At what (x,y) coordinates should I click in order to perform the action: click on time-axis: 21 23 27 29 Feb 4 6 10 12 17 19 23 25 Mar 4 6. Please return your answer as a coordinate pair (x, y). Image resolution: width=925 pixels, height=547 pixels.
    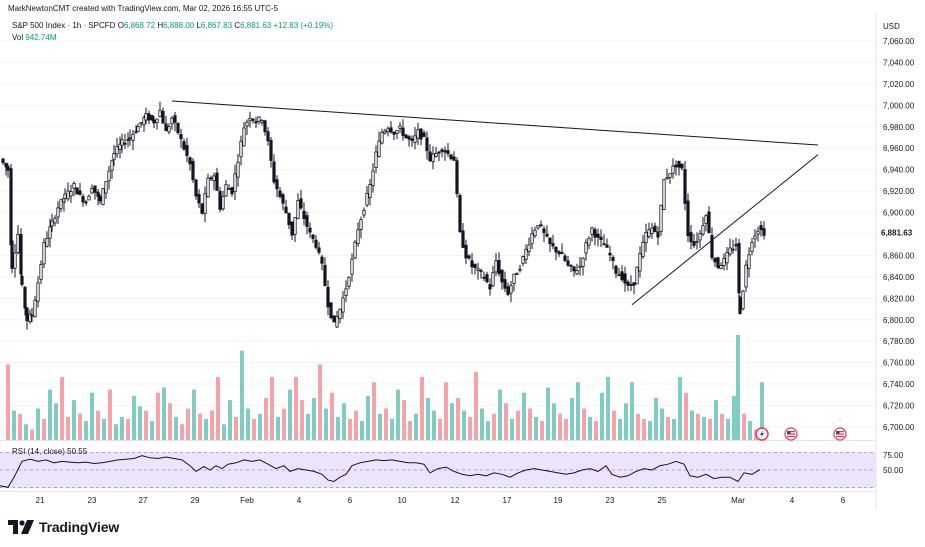
    Looking at the image, I should click on (441, 500).